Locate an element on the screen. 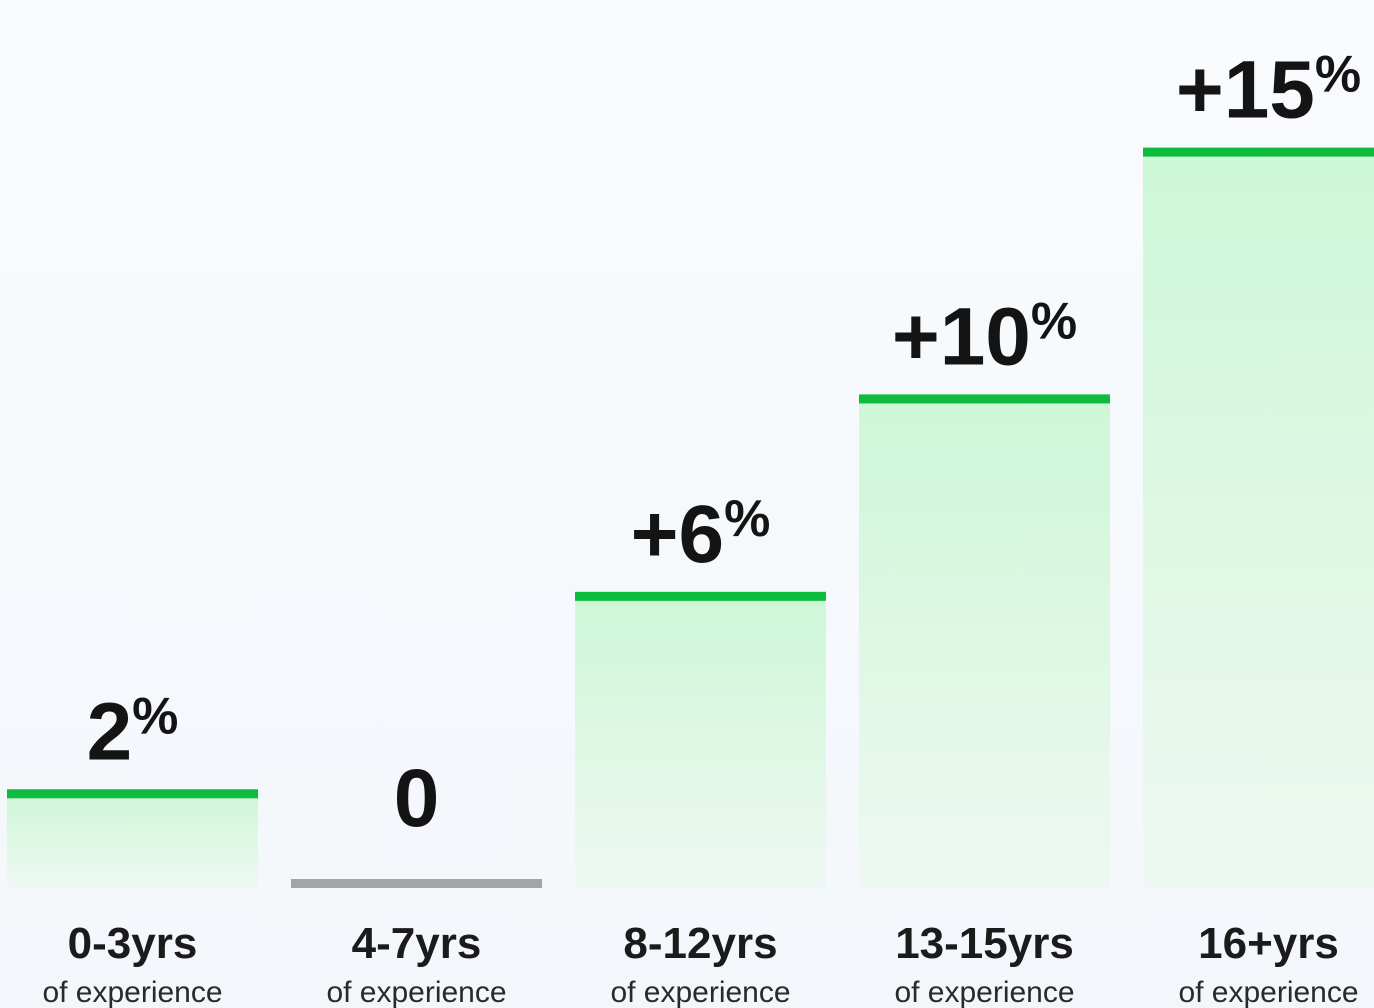 This screenshot has width=1374, height=1008. category-sublabel-4-7yrs: of experience is located at coordinates (416, 992).